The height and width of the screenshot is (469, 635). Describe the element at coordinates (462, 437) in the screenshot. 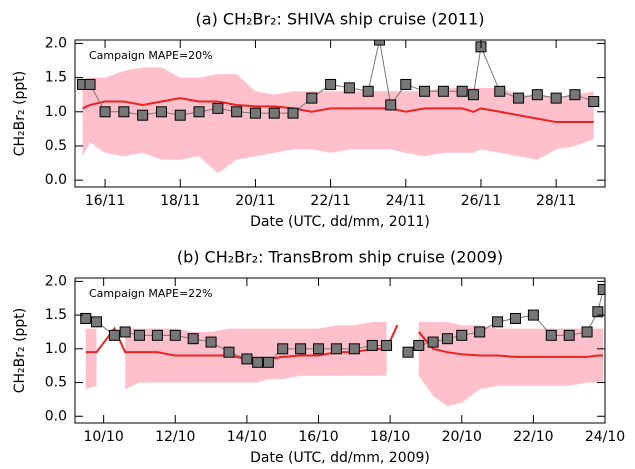

I see `x-tick-label: 20/10` at that location.